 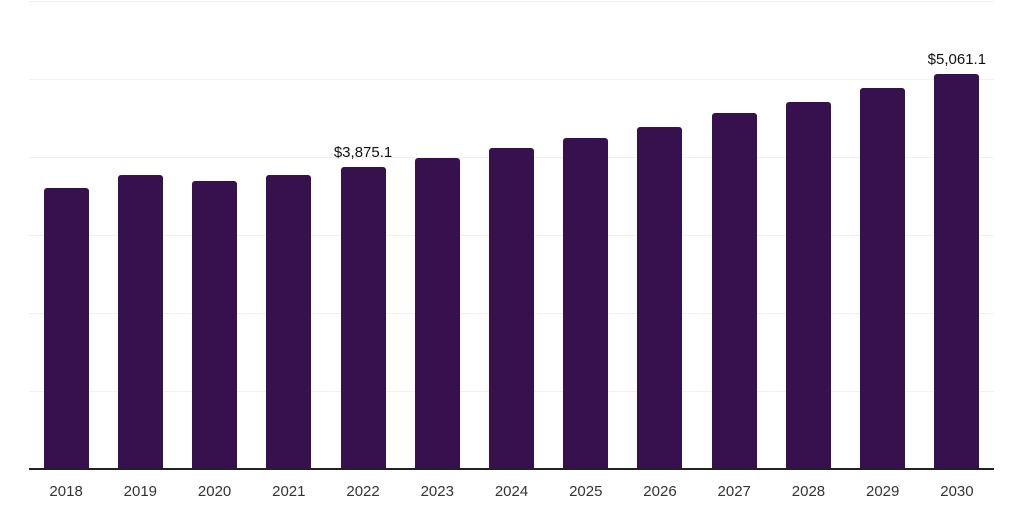 I want to click on bar-2030, so click(x=957, y=271).